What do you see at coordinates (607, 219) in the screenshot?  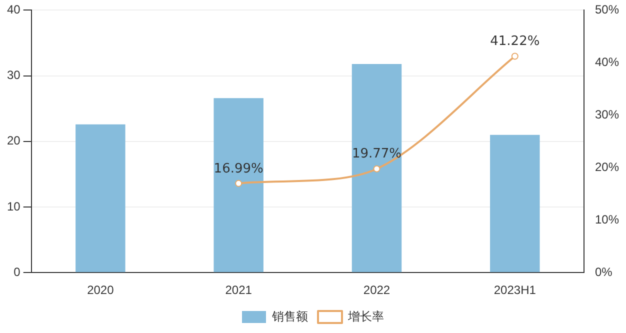 I see `y2-tick-label: 10%` at bounding box center [607, 219].